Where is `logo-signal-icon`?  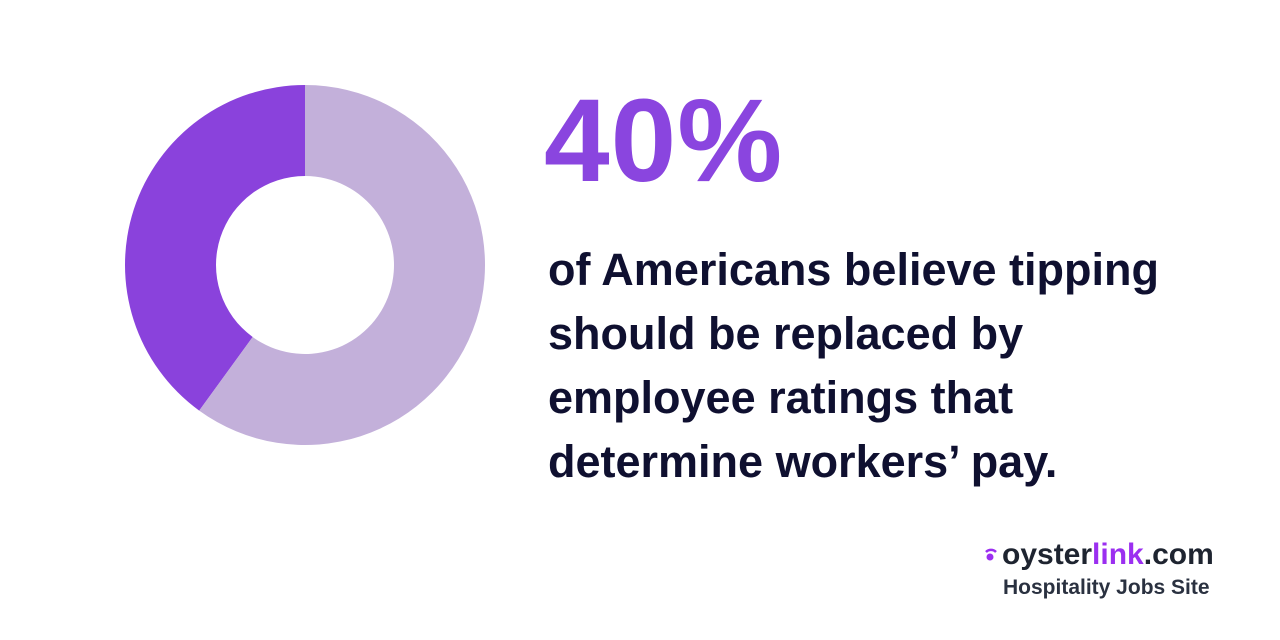
logo-signal-icon is located at coordinates (991, 554).